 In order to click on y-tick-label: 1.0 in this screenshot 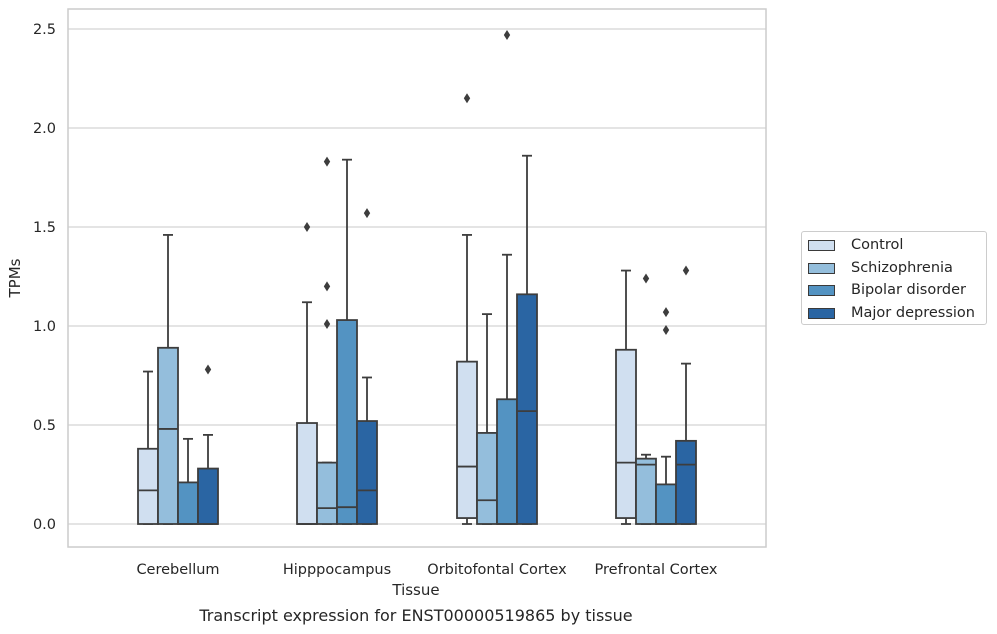, I will do `click(44, 327)`.